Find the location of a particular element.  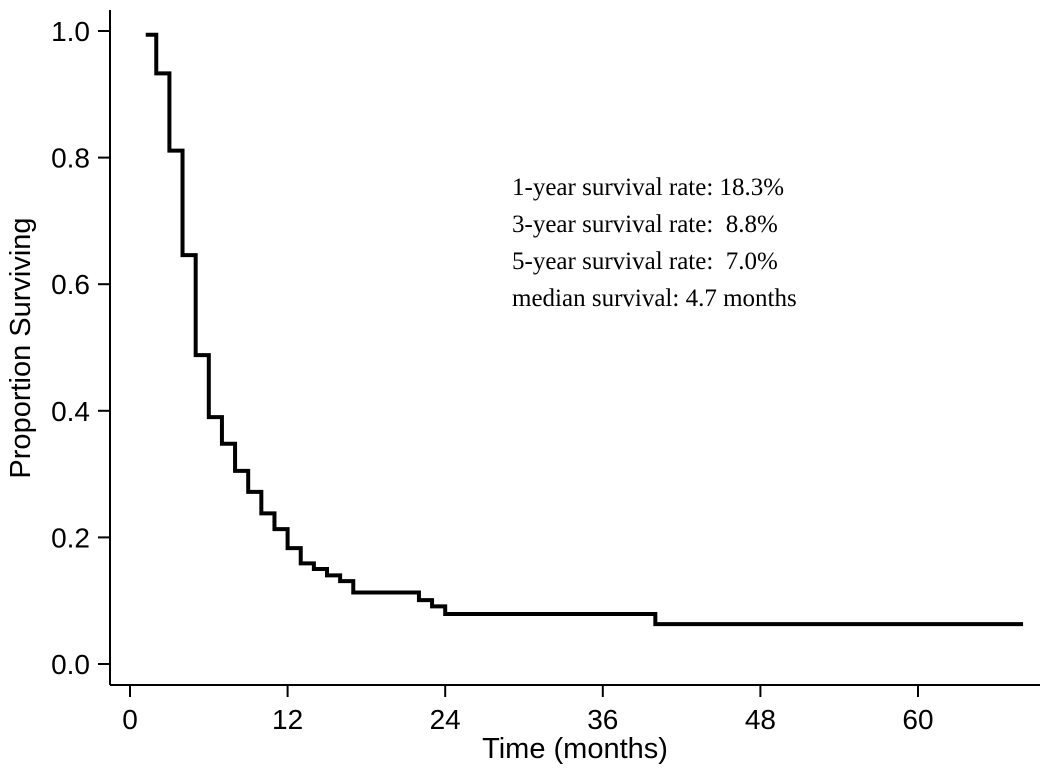

y-tick-label: 0.4 is located at coordinates (70, 411).